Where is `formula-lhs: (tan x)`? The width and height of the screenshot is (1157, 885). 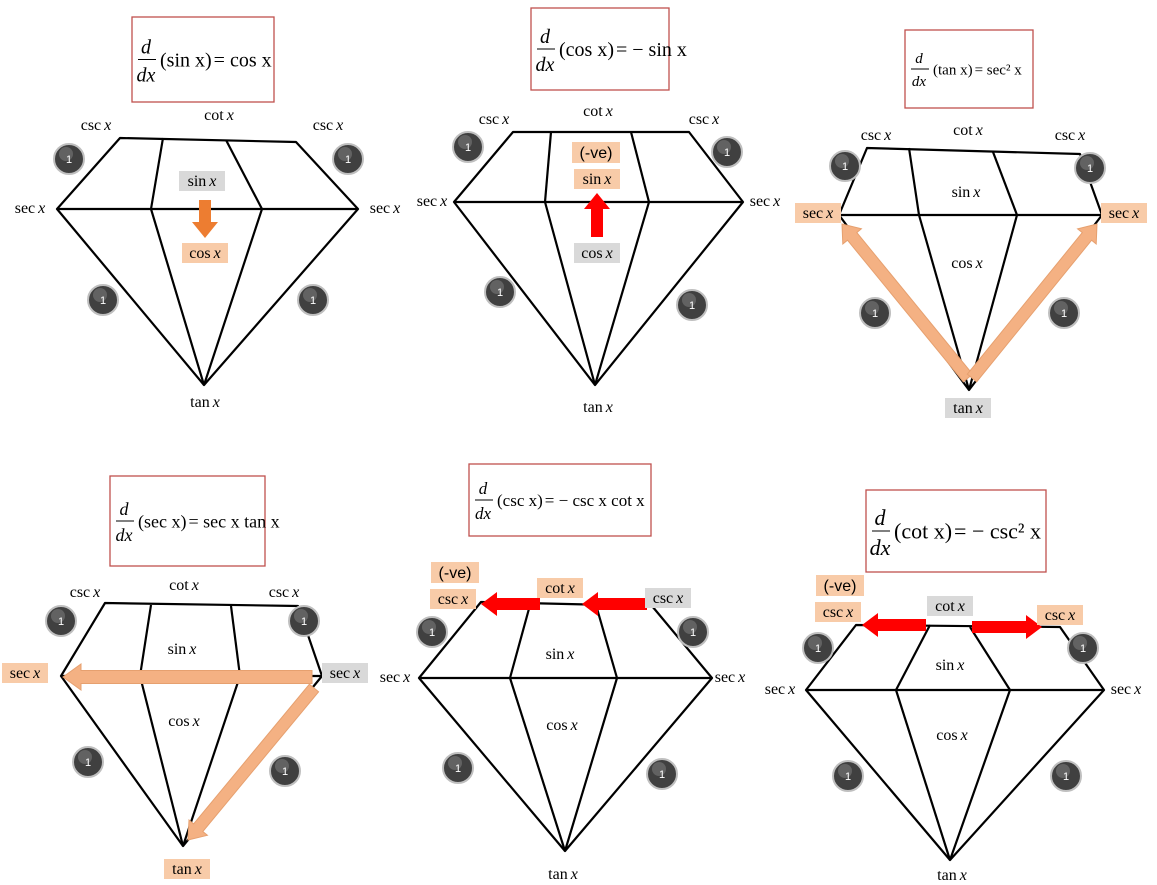
formula-lhs: (tan x) is located at coordinates (953, 70).